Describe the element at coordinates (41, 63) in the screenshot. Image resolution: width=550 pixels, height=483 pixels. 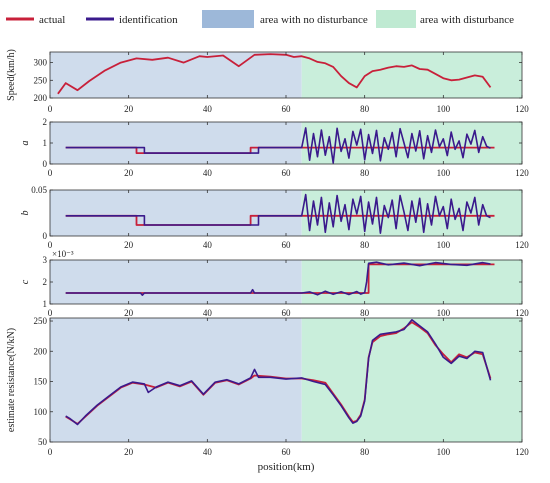
I see `y-tick-label: 300` at that location.